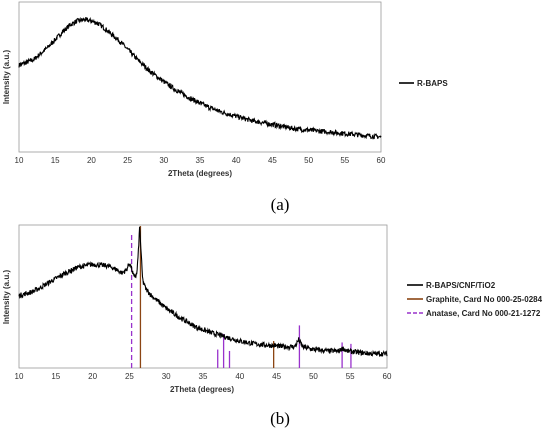 This screenshot has width=550, height=431. Describe the element at coordinates (432, 83) in the screenshot. I see `legend-label-r-baps: R-BAPS` at that location.